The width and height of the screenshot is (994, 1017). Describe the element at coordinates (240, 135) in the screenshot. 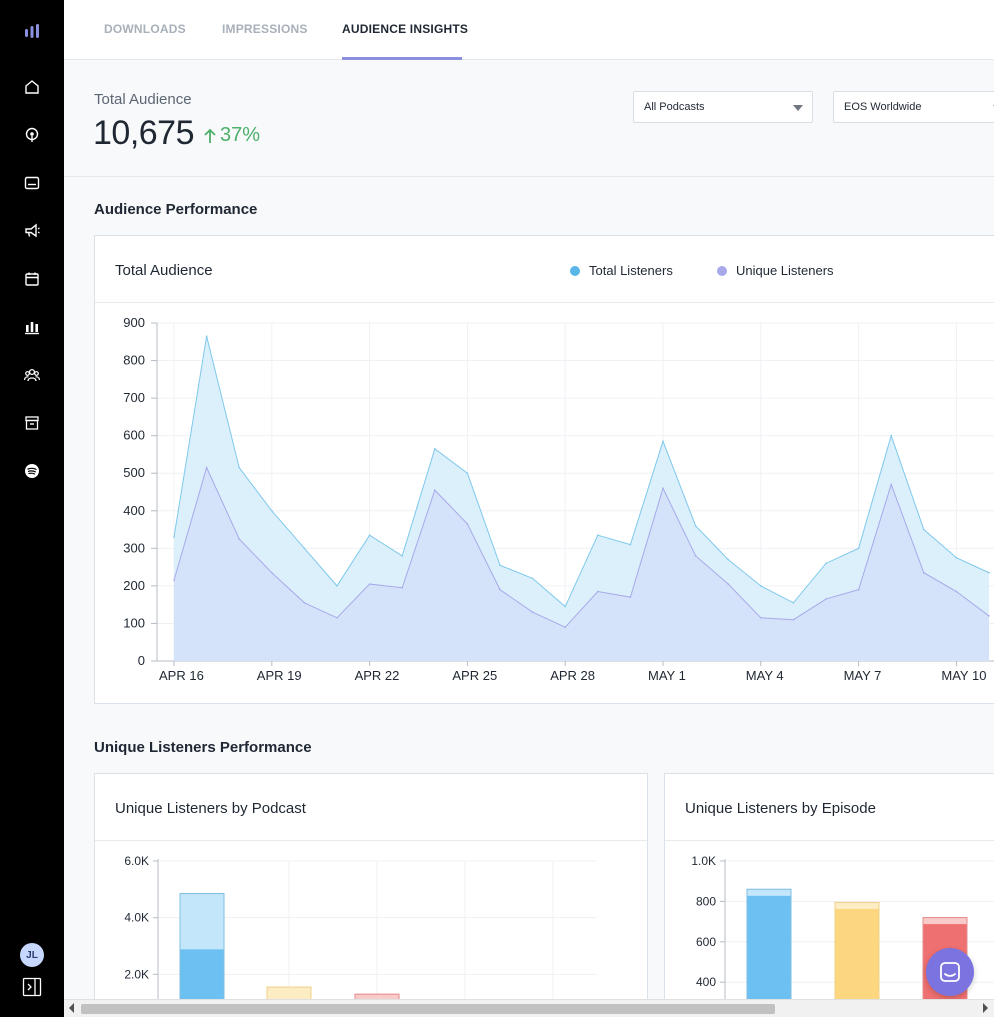

I see `growth-percent: 37%` at that location.